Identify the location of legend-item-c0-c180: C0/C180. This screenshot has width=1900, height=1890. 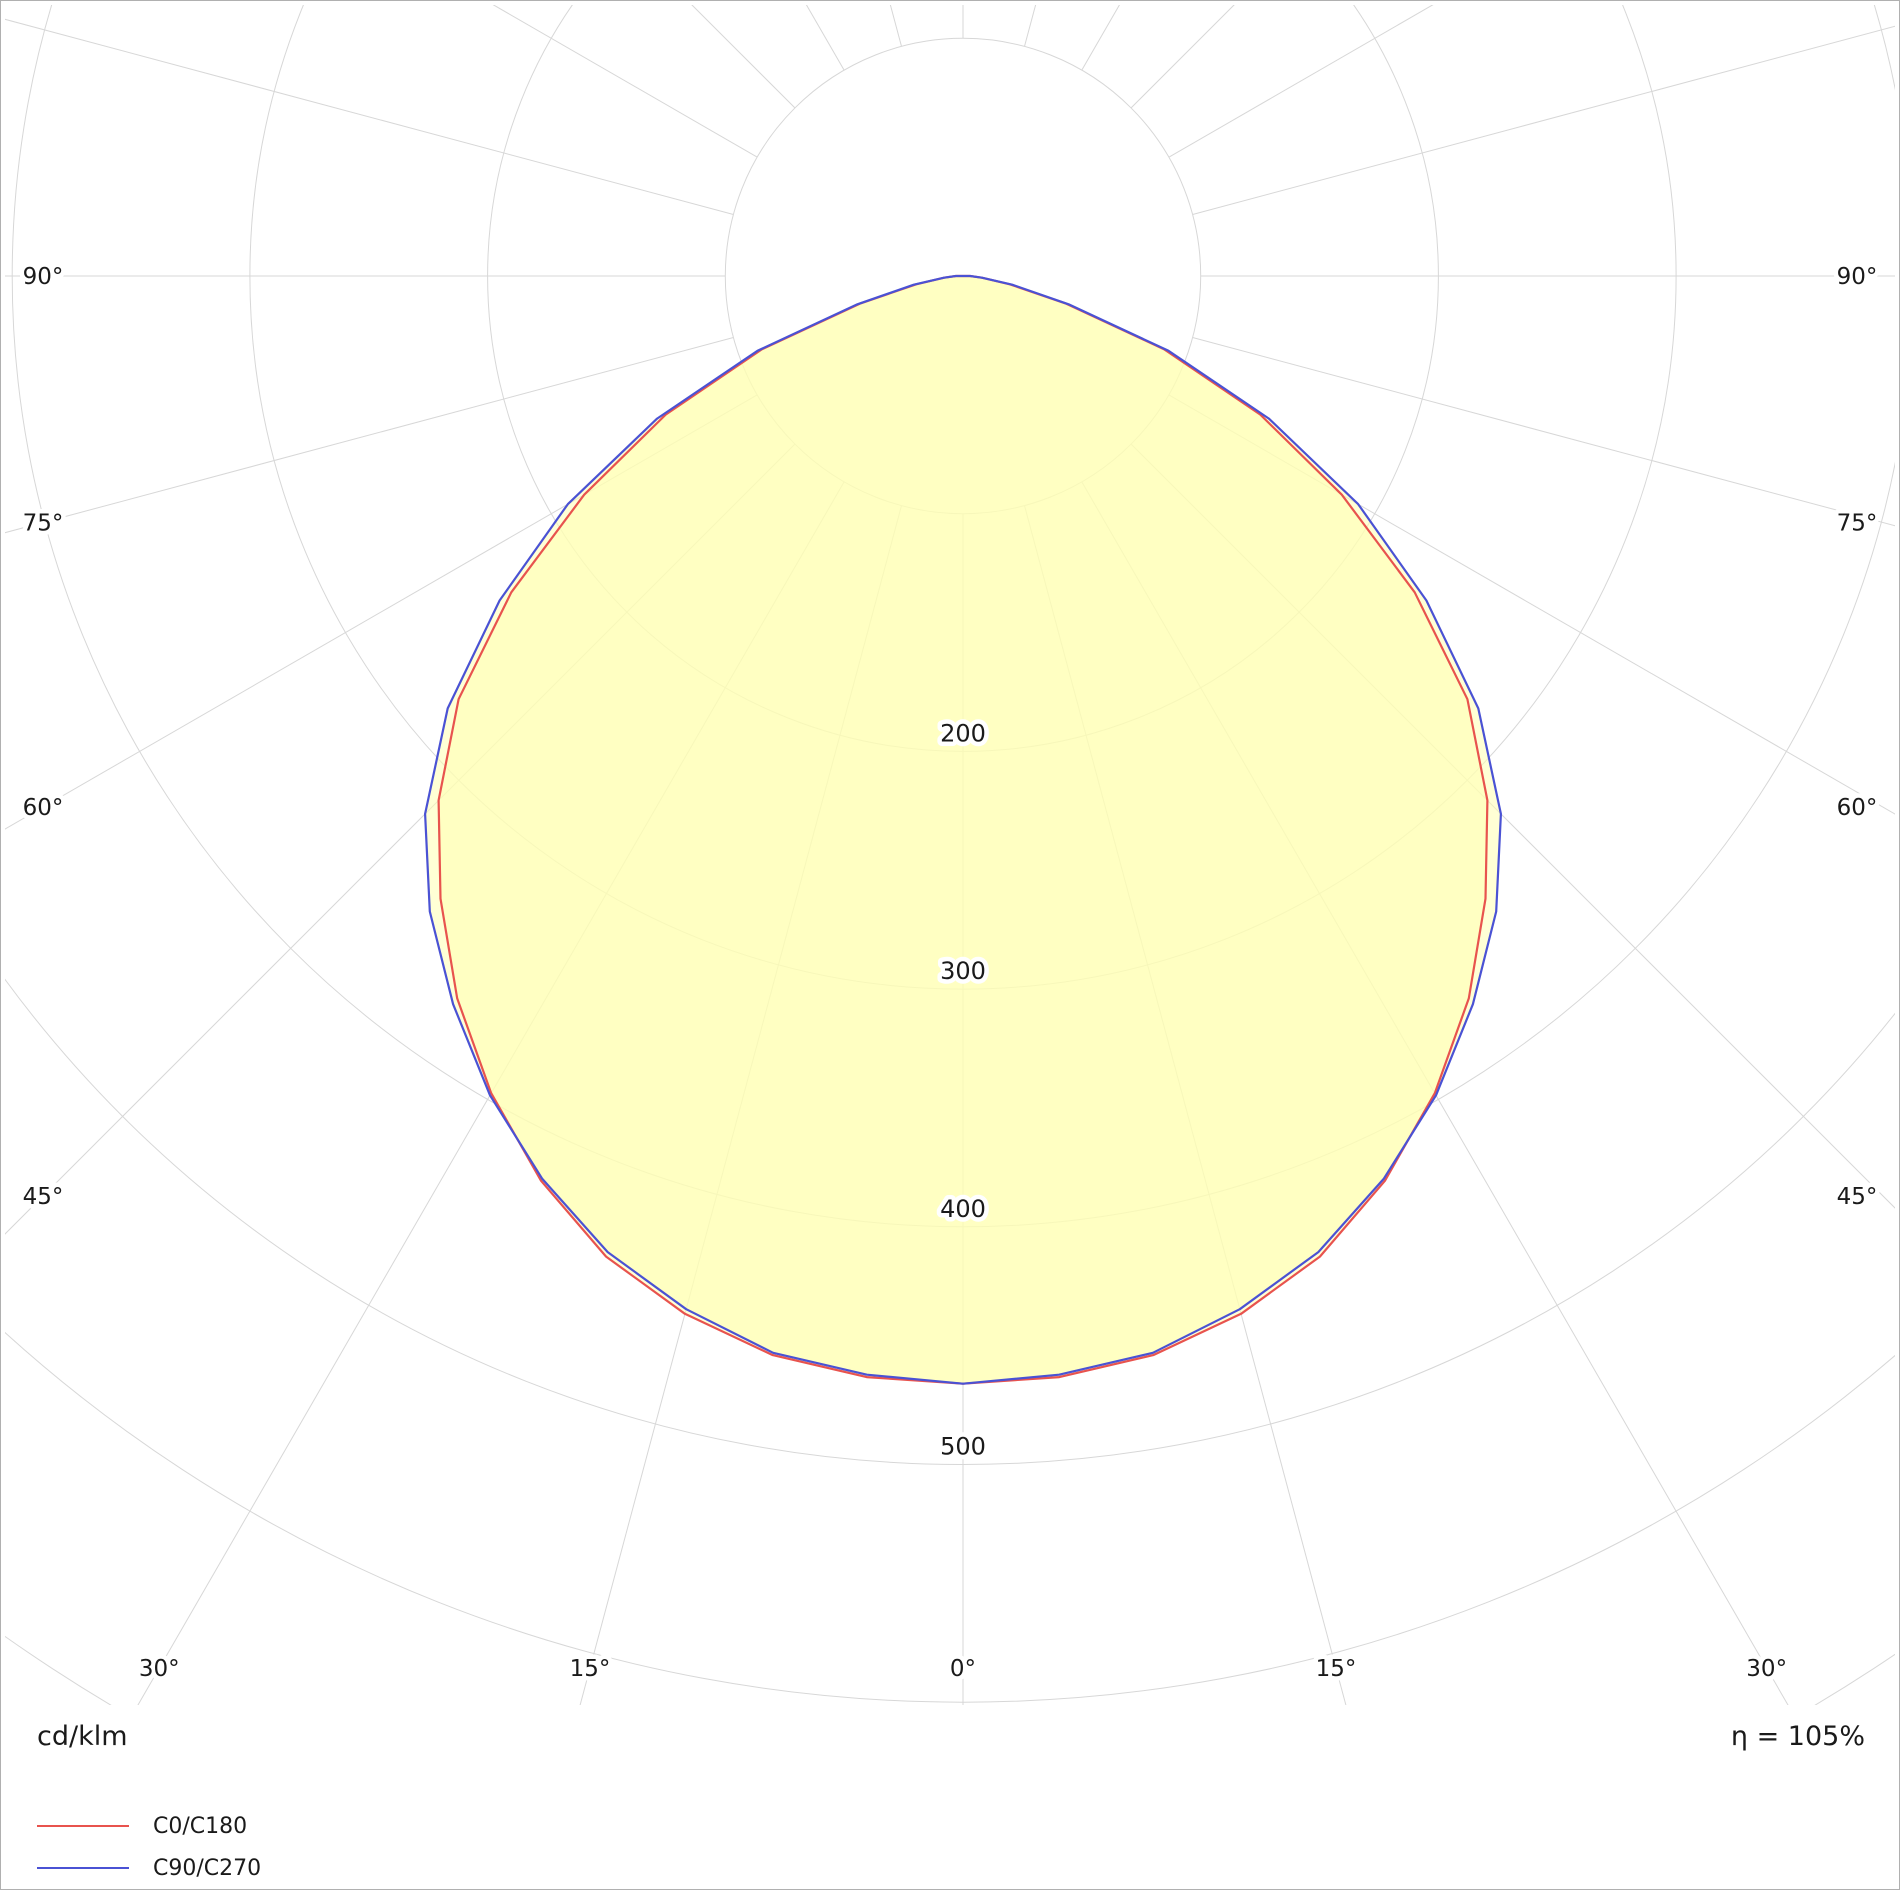
(149, 1826).